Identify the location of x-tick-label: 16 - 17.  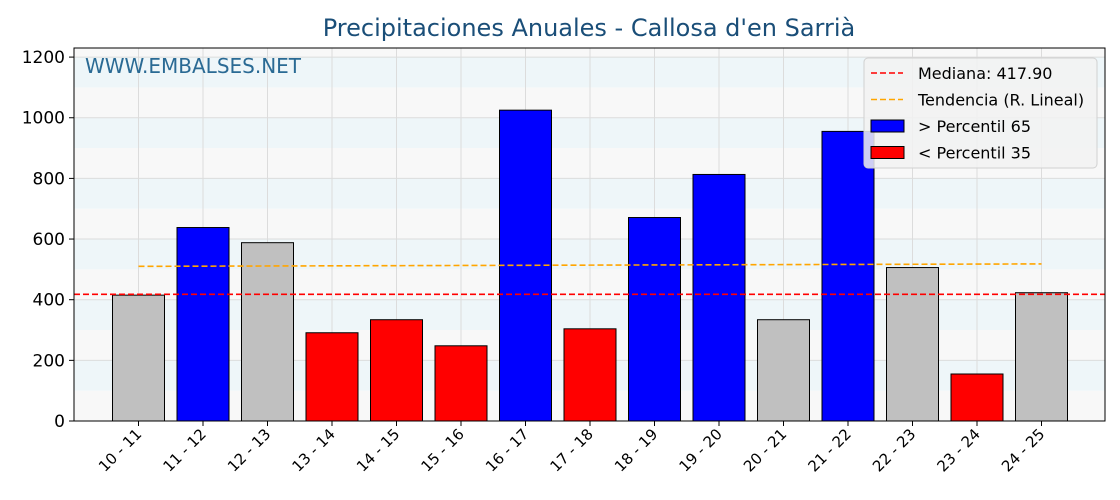
(507, 450).